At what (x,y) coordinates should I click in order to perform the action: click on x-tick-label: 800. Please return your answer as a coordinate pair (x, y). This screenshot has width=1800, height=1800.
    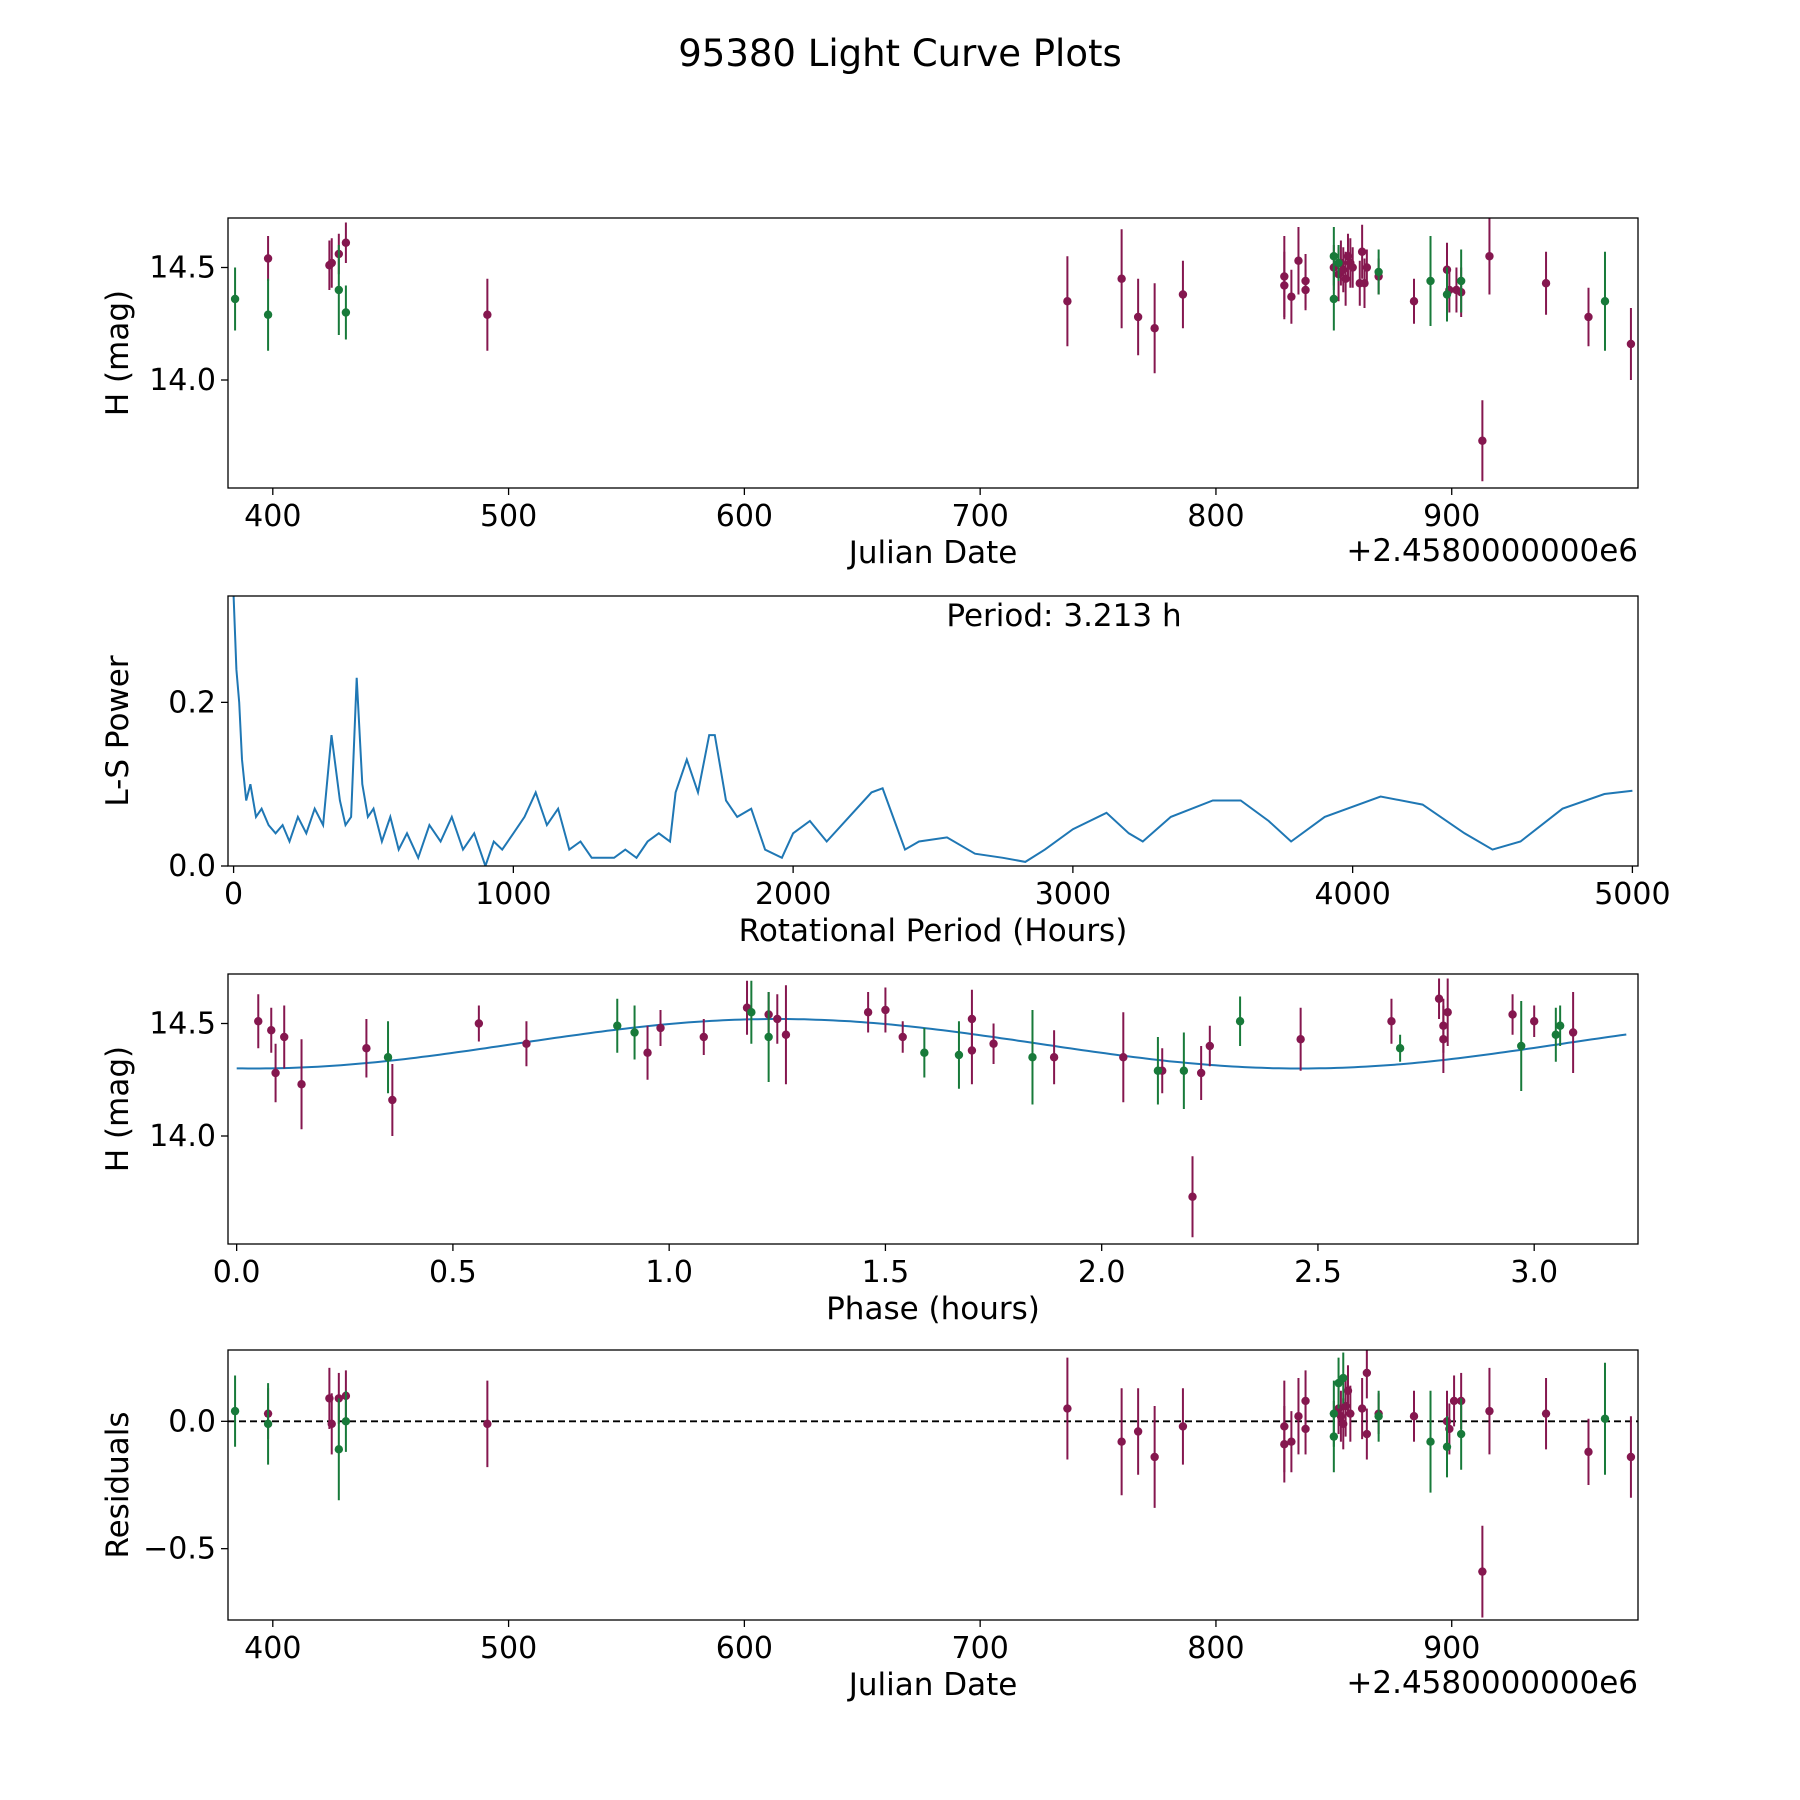
    Looking at the image, I should click on (1215, 1648).